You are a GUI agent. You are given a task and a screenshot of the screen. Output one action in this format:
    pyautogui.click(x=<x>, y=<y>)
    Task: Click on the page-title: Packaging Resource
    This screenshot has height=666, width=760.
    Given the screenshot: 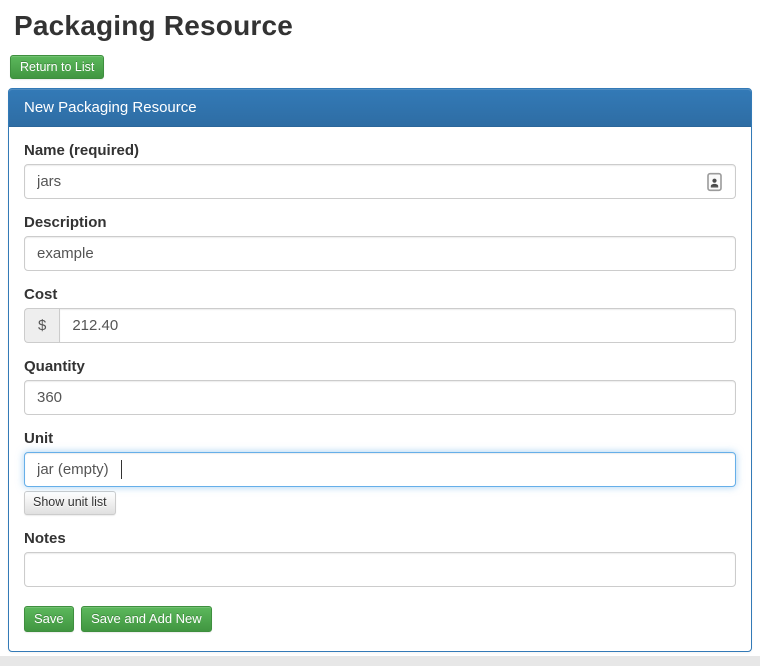 What is the action you would take?
    pyautogui.click(x=154, y=25)
    